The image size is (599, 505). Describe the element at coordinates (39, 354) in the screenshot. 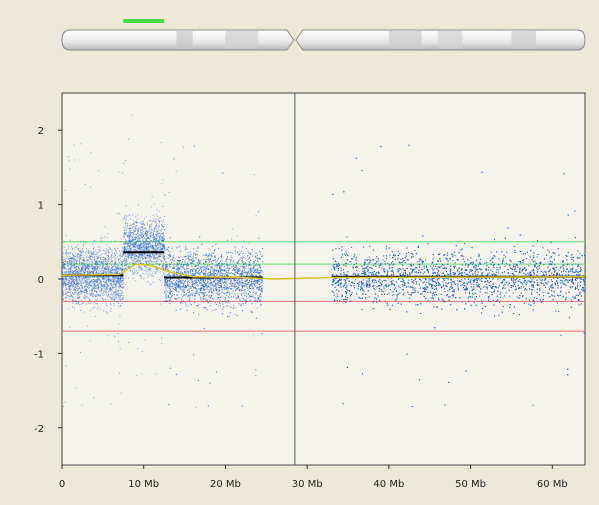

I see `y-tick-label: -1` at that location.